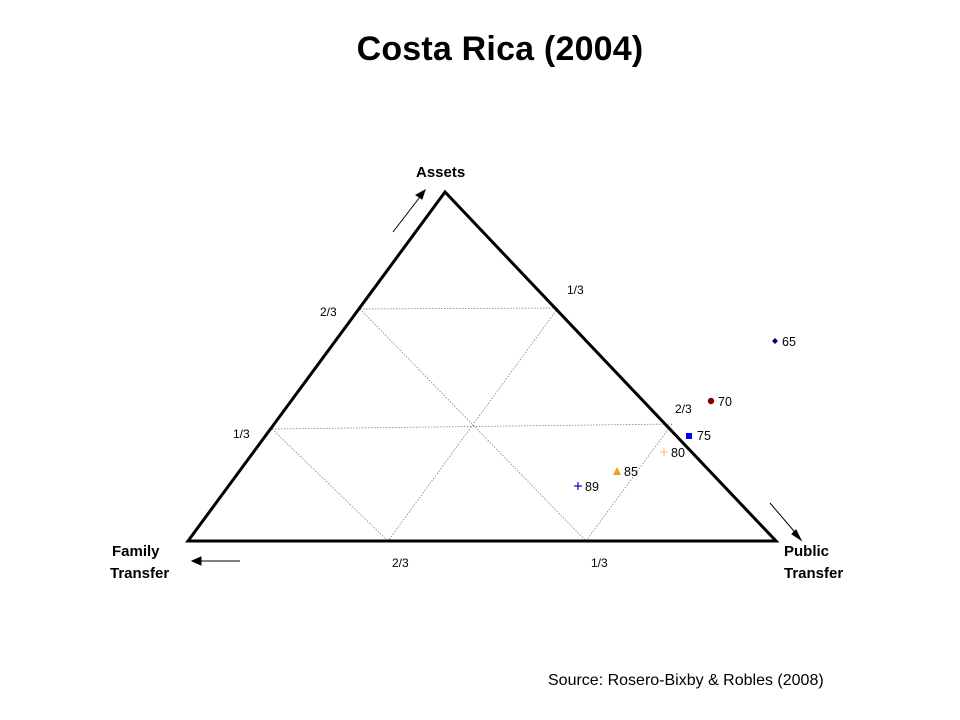 This screenshot has width=960, height=720. I want to click on point-age-70: 70, so click(719, 402).